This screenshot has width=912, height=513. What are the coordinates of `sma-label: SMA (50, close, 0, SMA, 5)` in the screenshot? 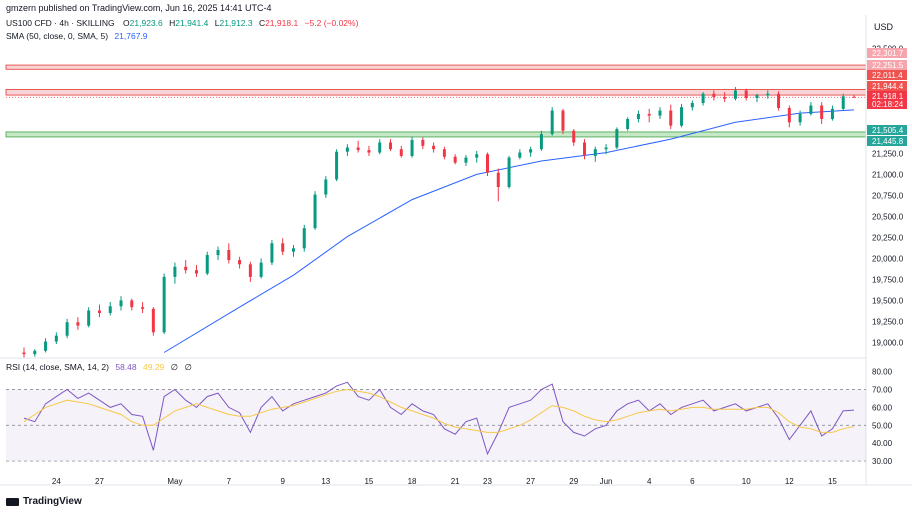 It's located at (57, 36).